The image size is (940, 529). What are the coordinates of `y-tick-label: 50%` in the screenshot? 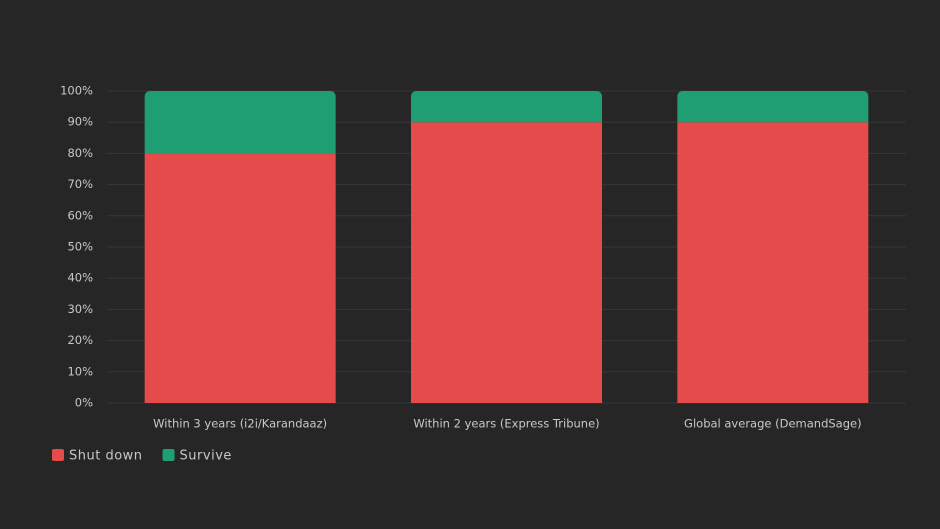 It's located at (80, 247).